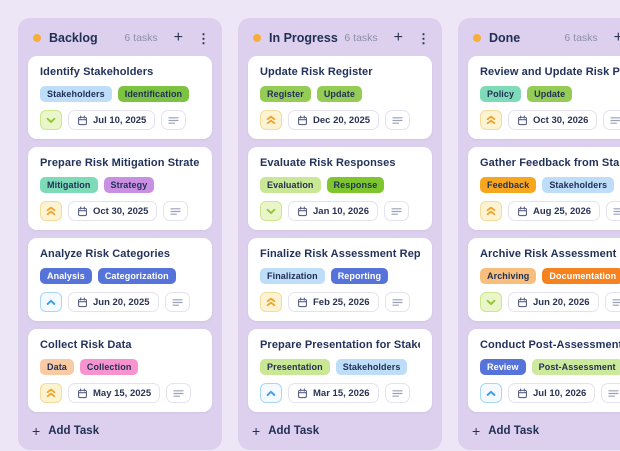  What do you see at coordinates (105, 254) in the screenshot?
I see `task-title: Analyze Risk Categories` at bounding box center [105, 254].